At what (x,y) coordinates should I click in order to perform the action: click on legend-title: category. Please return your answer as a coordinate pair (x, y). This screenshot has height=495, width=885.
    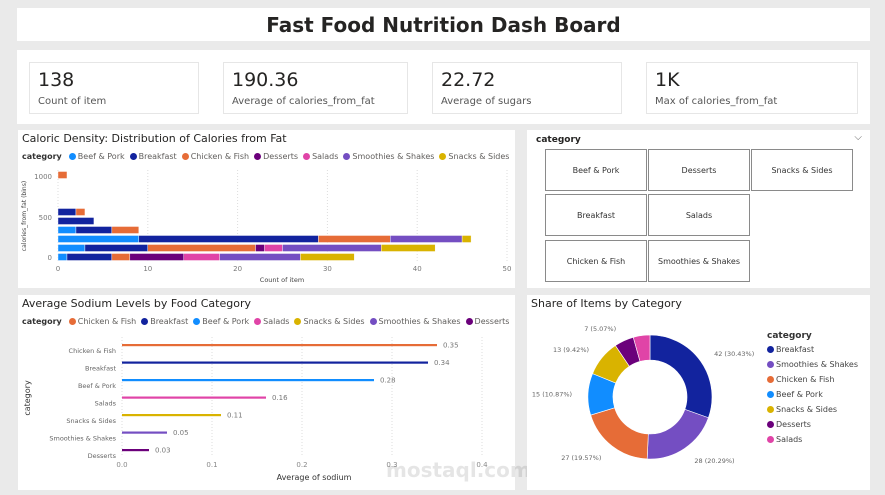
    Looking at the image, I should click on (42, 321).